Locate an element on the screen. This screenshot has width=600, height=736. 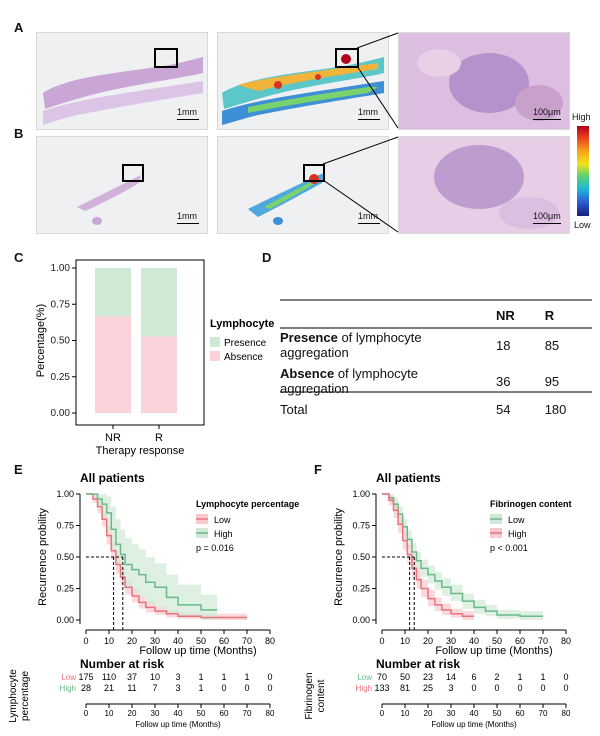
risk-x-tick-label: 0 is located at coordinates (86, 713).